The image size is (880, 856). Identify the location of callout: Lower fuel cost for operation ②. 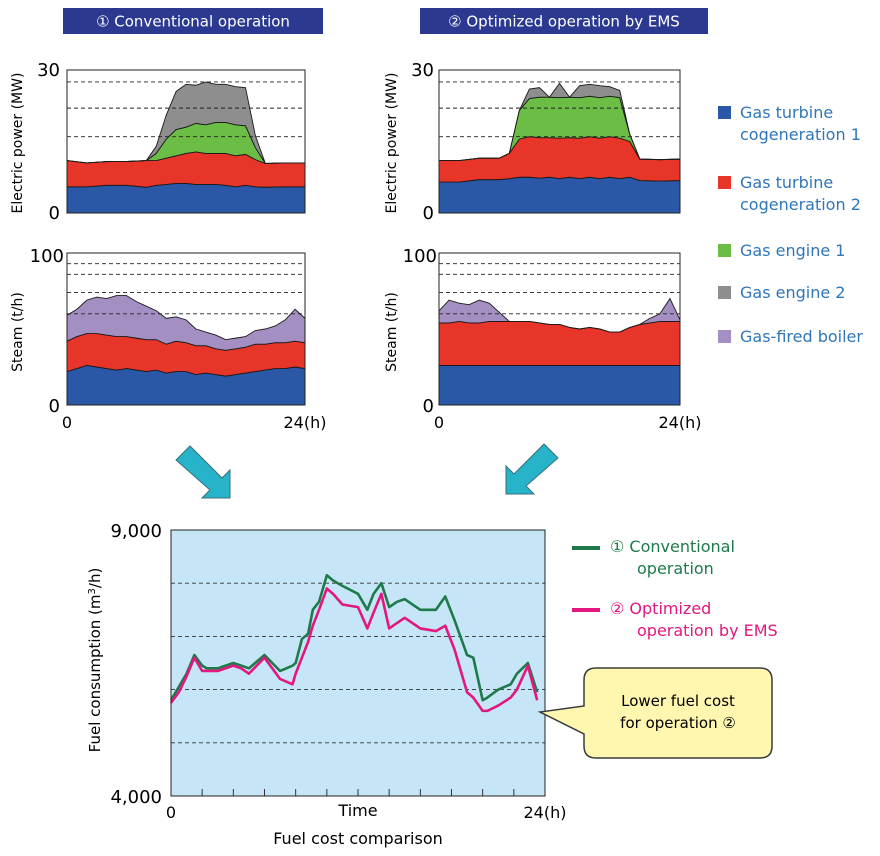
(655, 713).